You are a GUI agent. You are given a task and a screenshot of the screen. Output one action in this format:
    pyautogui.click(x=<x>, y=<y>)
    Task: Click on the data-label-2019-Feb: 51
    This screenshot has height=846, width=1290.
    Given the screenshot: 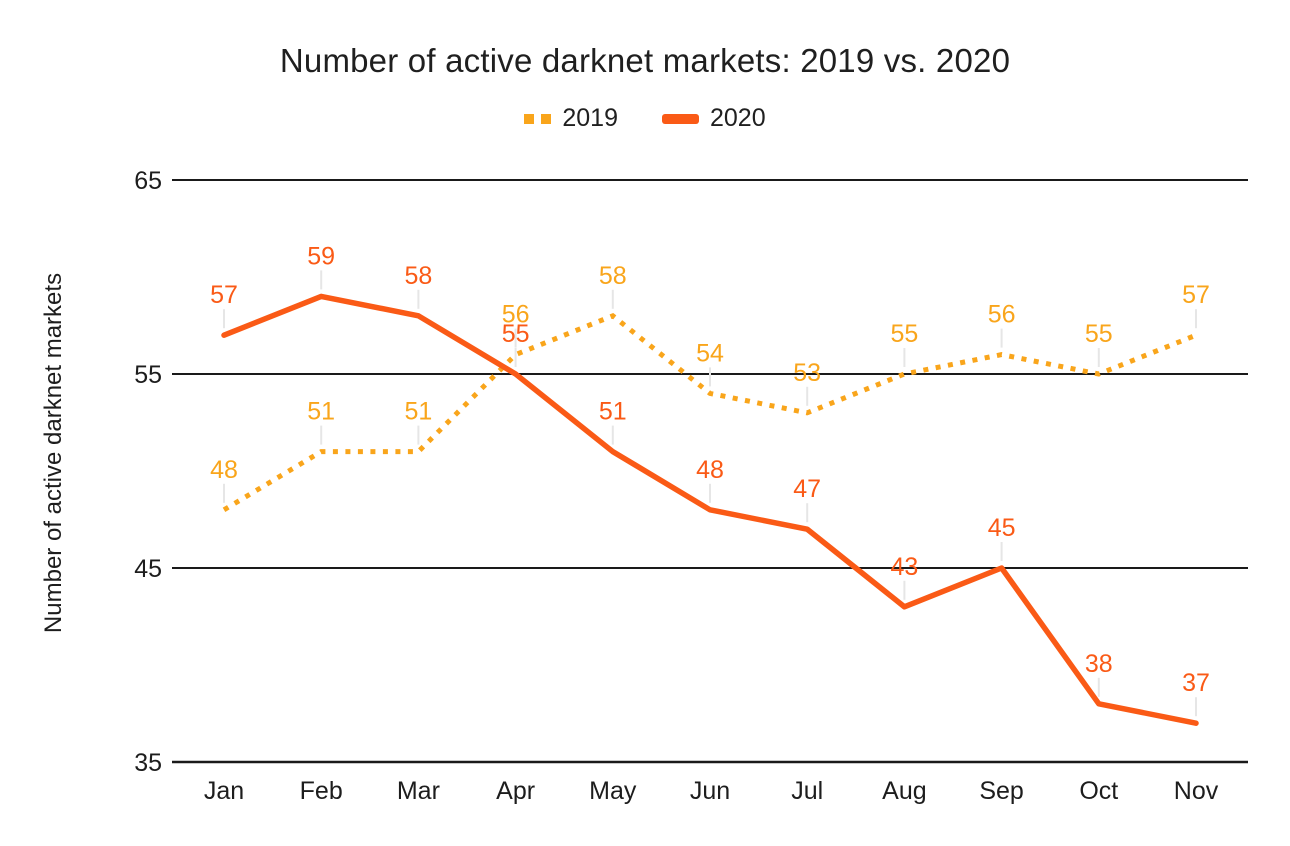 What is the action you would take?
    pyautogui.click(x=321, y=412)
    